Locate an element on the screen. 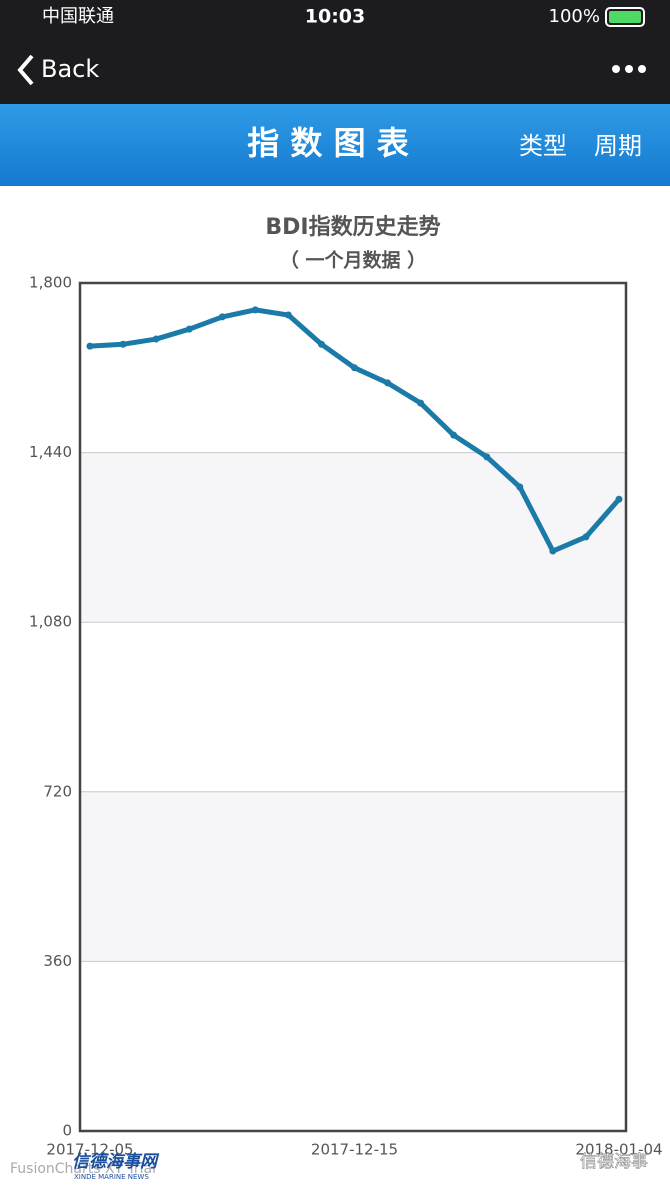 The height and width of the screenshot is (1195, 670). header-bg is located at coordinates (335, 145).